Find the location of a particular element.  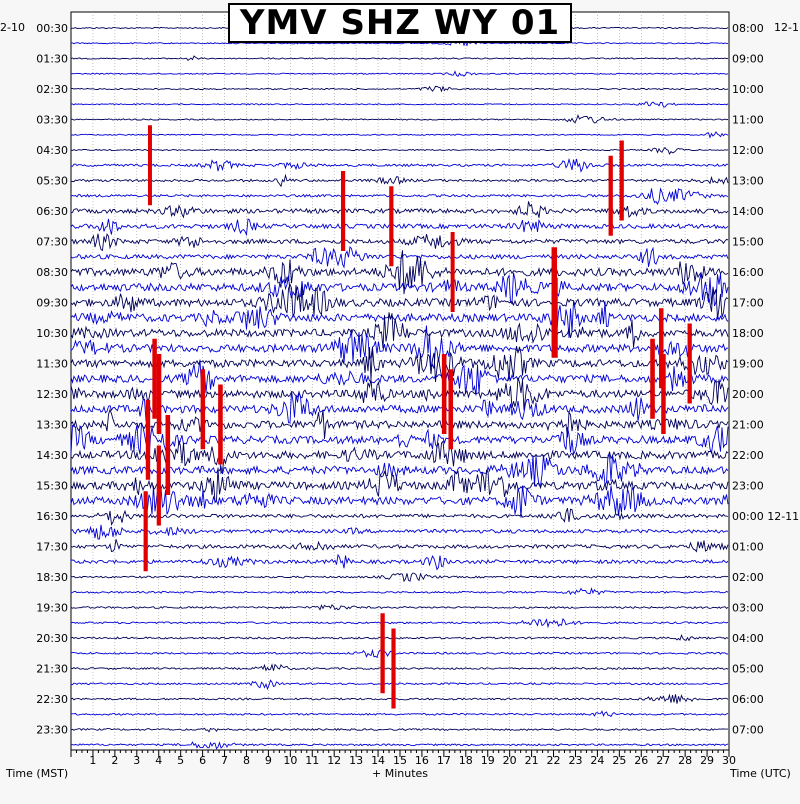

left-time-label: 09:30 is located at coordinates (52, 303).